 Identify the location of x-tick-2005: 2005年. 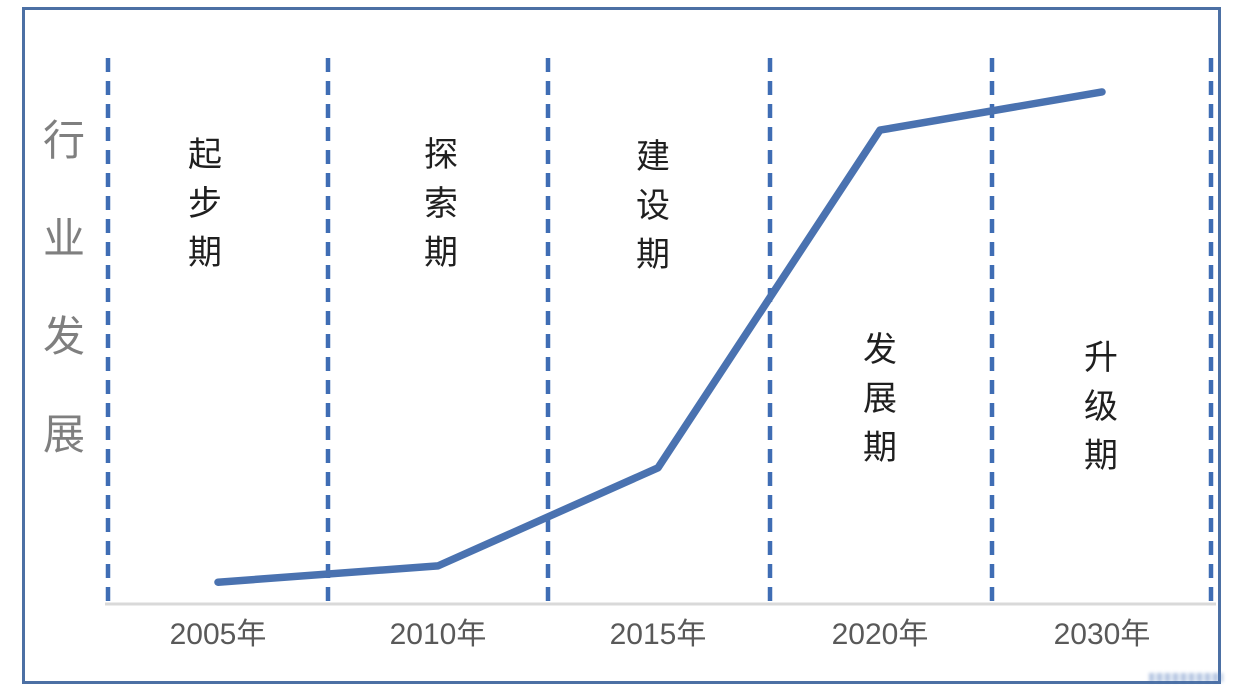
(218, 634).